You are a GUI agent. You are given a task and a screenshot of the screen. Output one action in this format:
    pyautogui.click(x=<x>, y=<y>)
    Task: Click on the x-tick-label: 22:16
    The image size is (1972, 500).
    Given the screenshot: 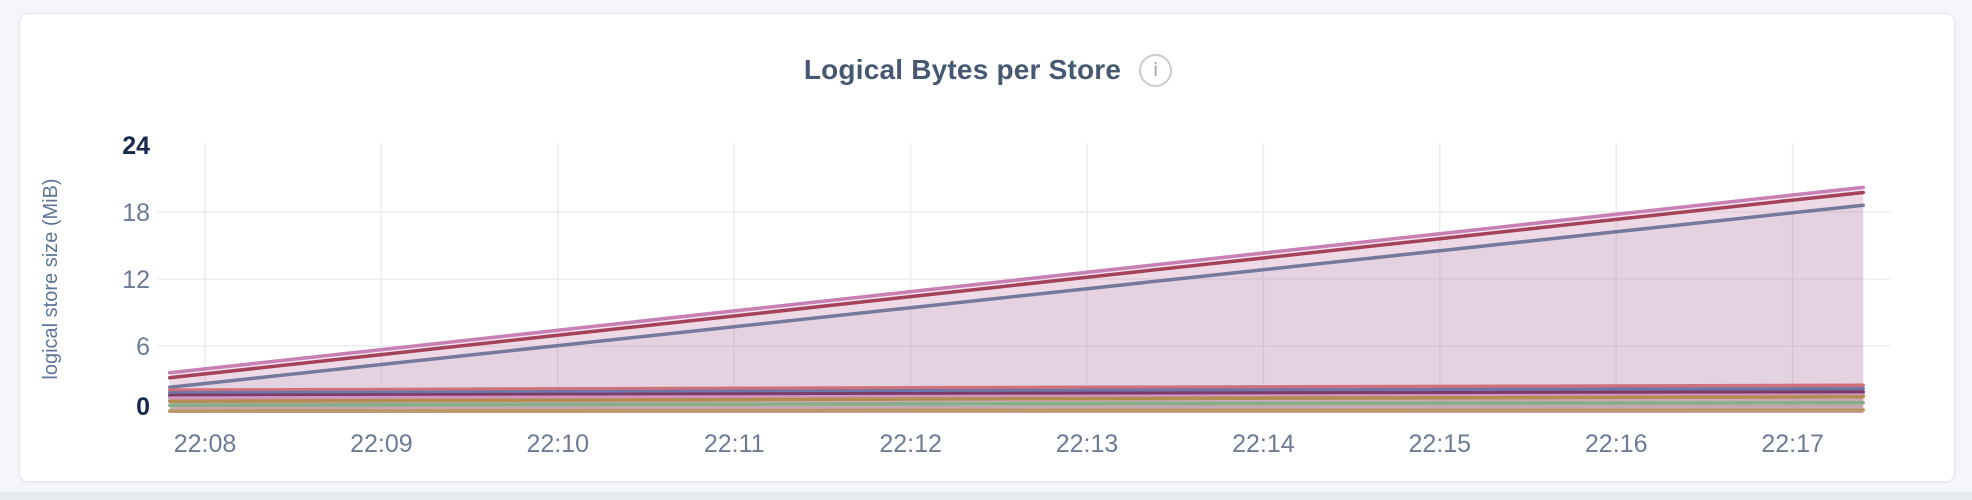 What is the action you would take?
    pyautogui.click(x=1616, y=444)
    